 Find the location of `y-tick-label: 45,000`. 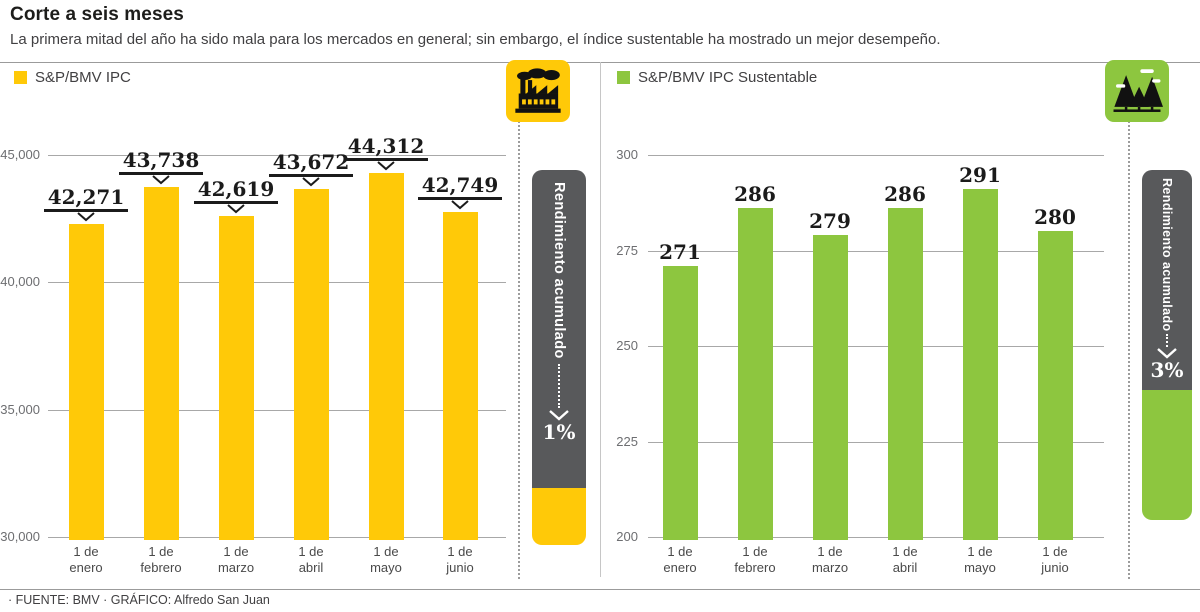

y-tick-label: 45,000 is located at coordinates (20, 154).